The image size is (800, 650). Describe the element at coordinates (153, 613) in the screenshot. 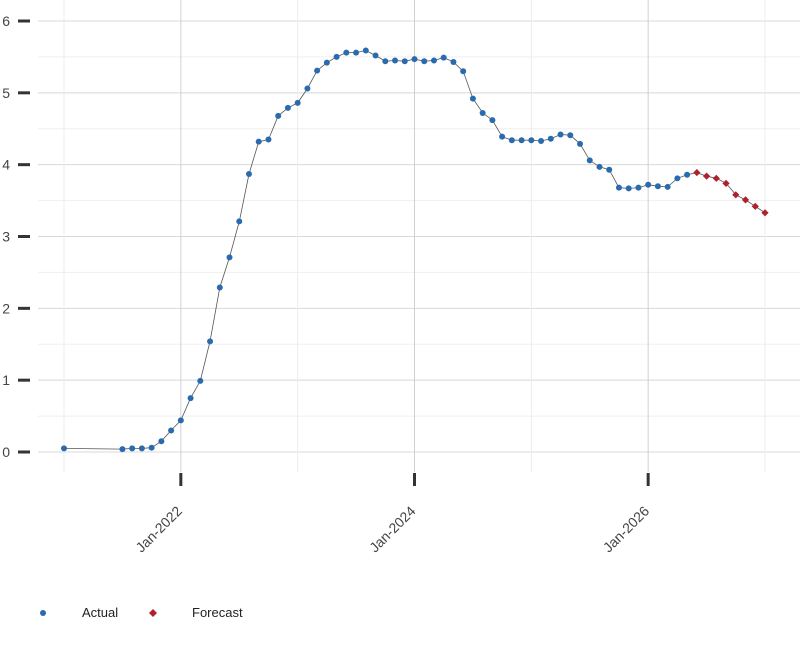

I see `legend-forecast-marker` at that location.